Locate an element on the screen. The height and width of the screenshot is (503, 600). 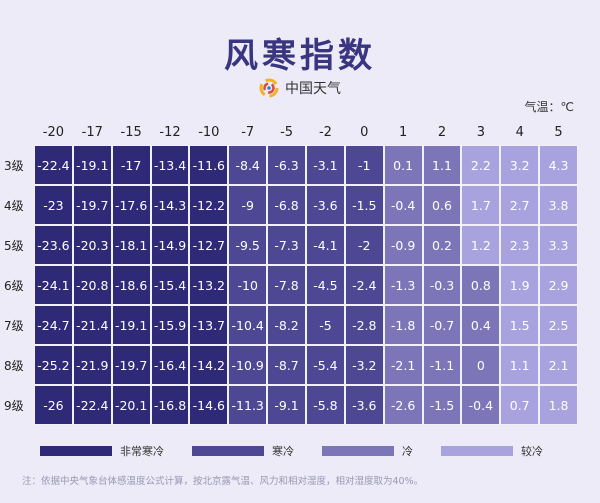
weather-logo-icon is located at coordinates (269, 88).